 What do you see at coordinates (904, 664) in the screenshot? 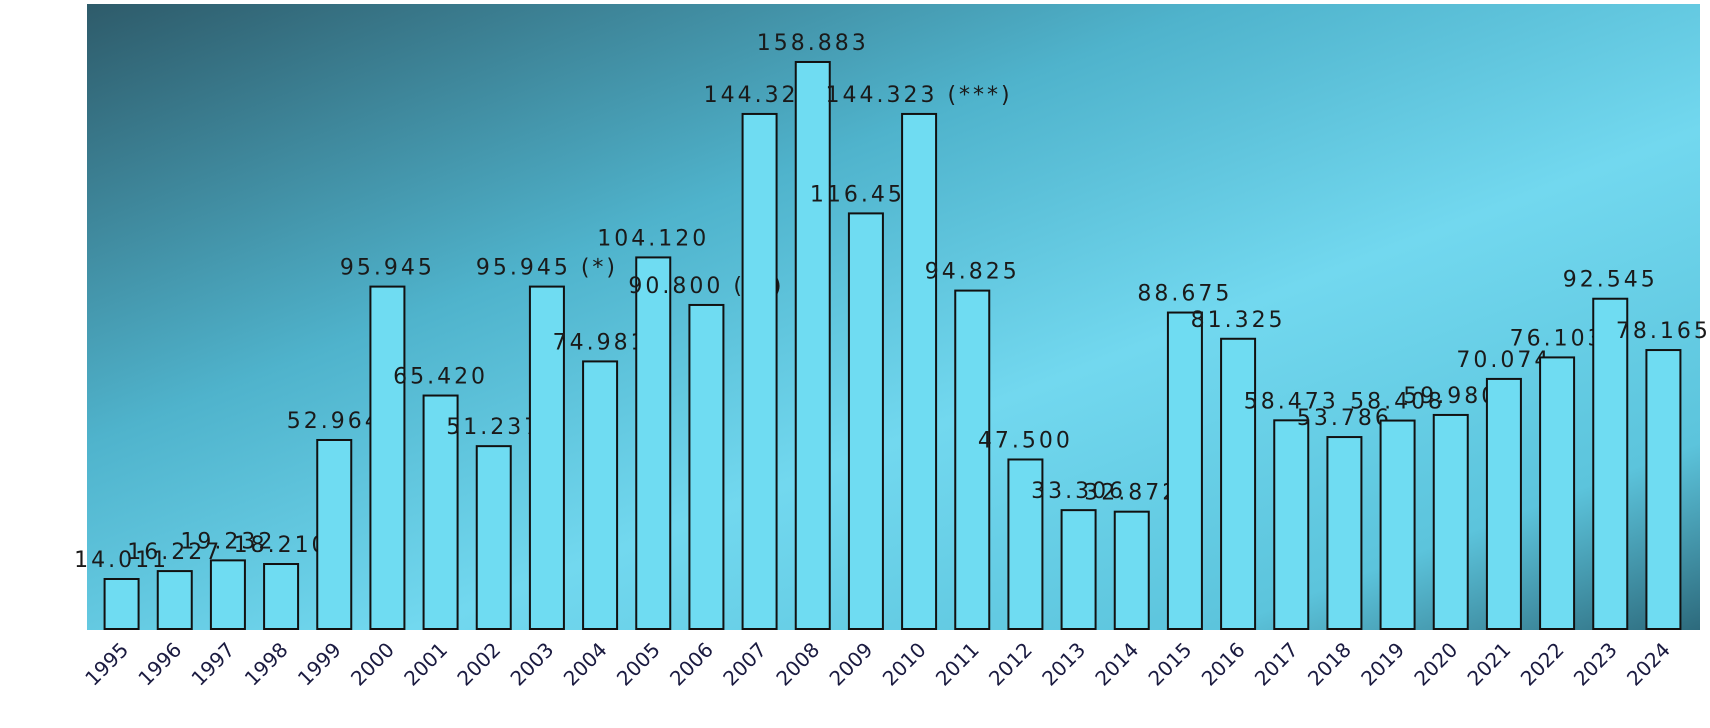
I see `x-tick-label: 2010` at bounding box center [904, 664].